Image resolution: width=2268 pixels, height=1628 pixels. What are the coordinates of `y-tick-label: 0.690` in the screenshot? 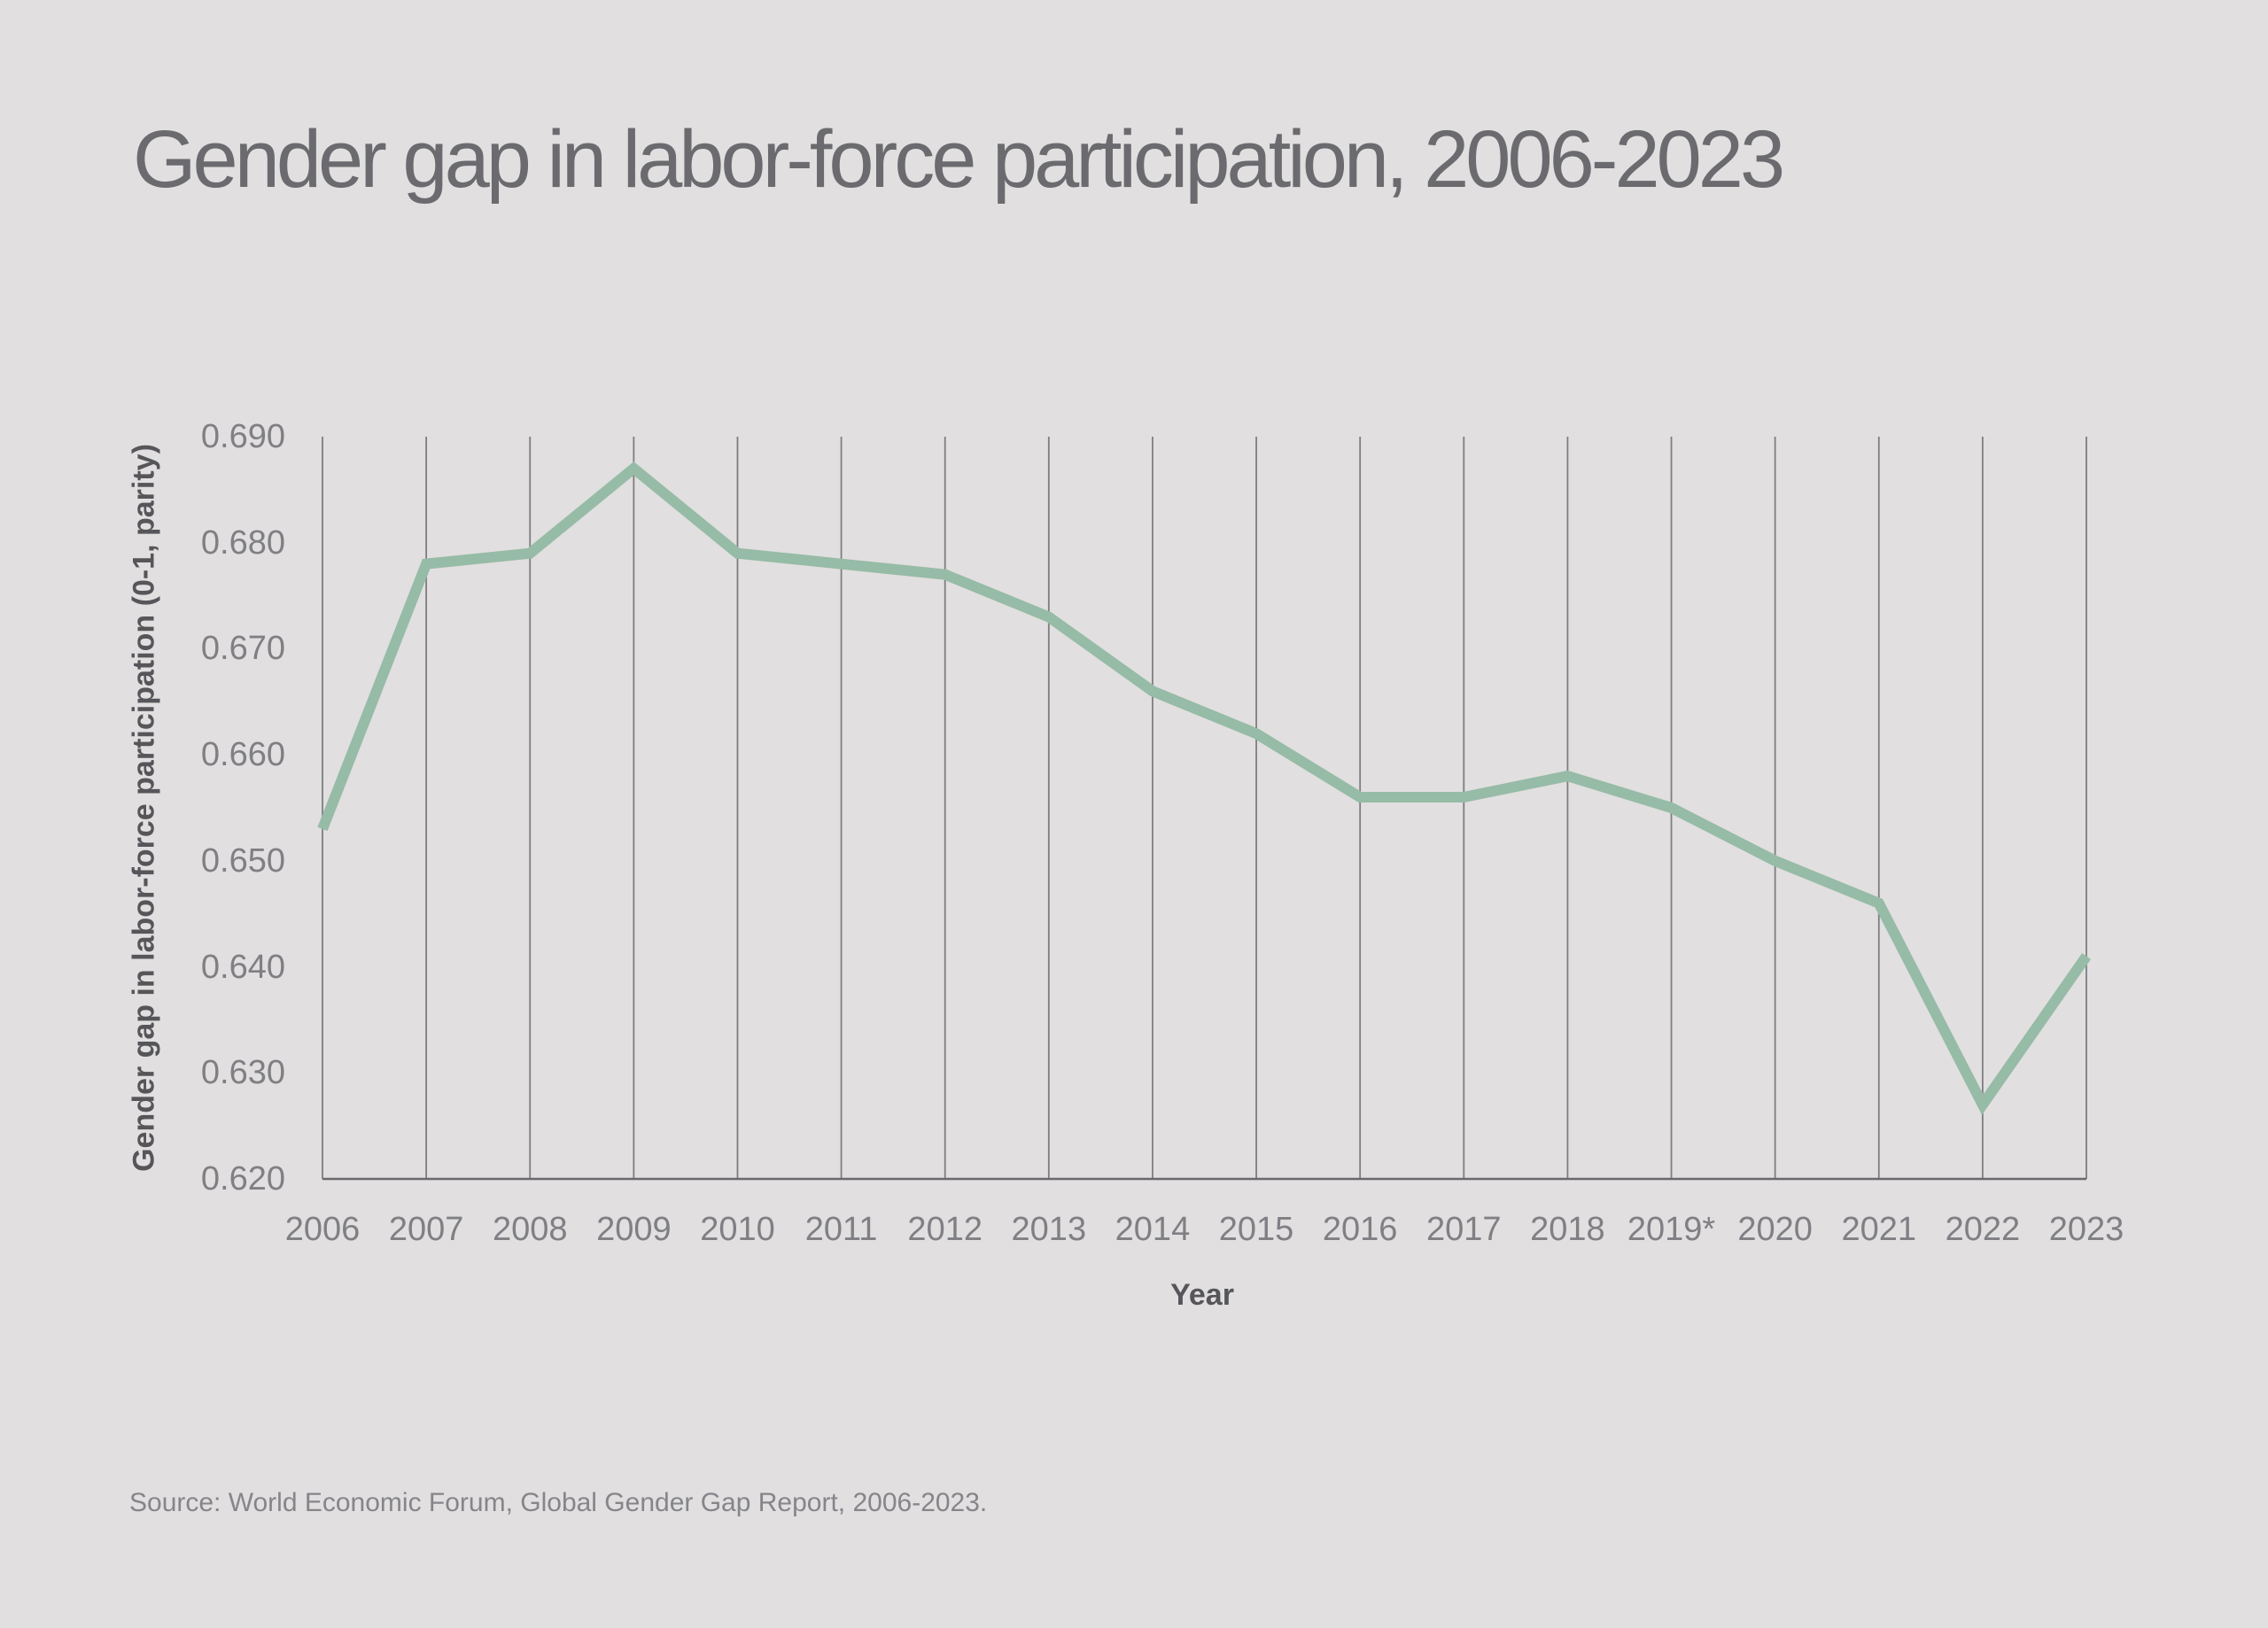 It's located at (242, 436).